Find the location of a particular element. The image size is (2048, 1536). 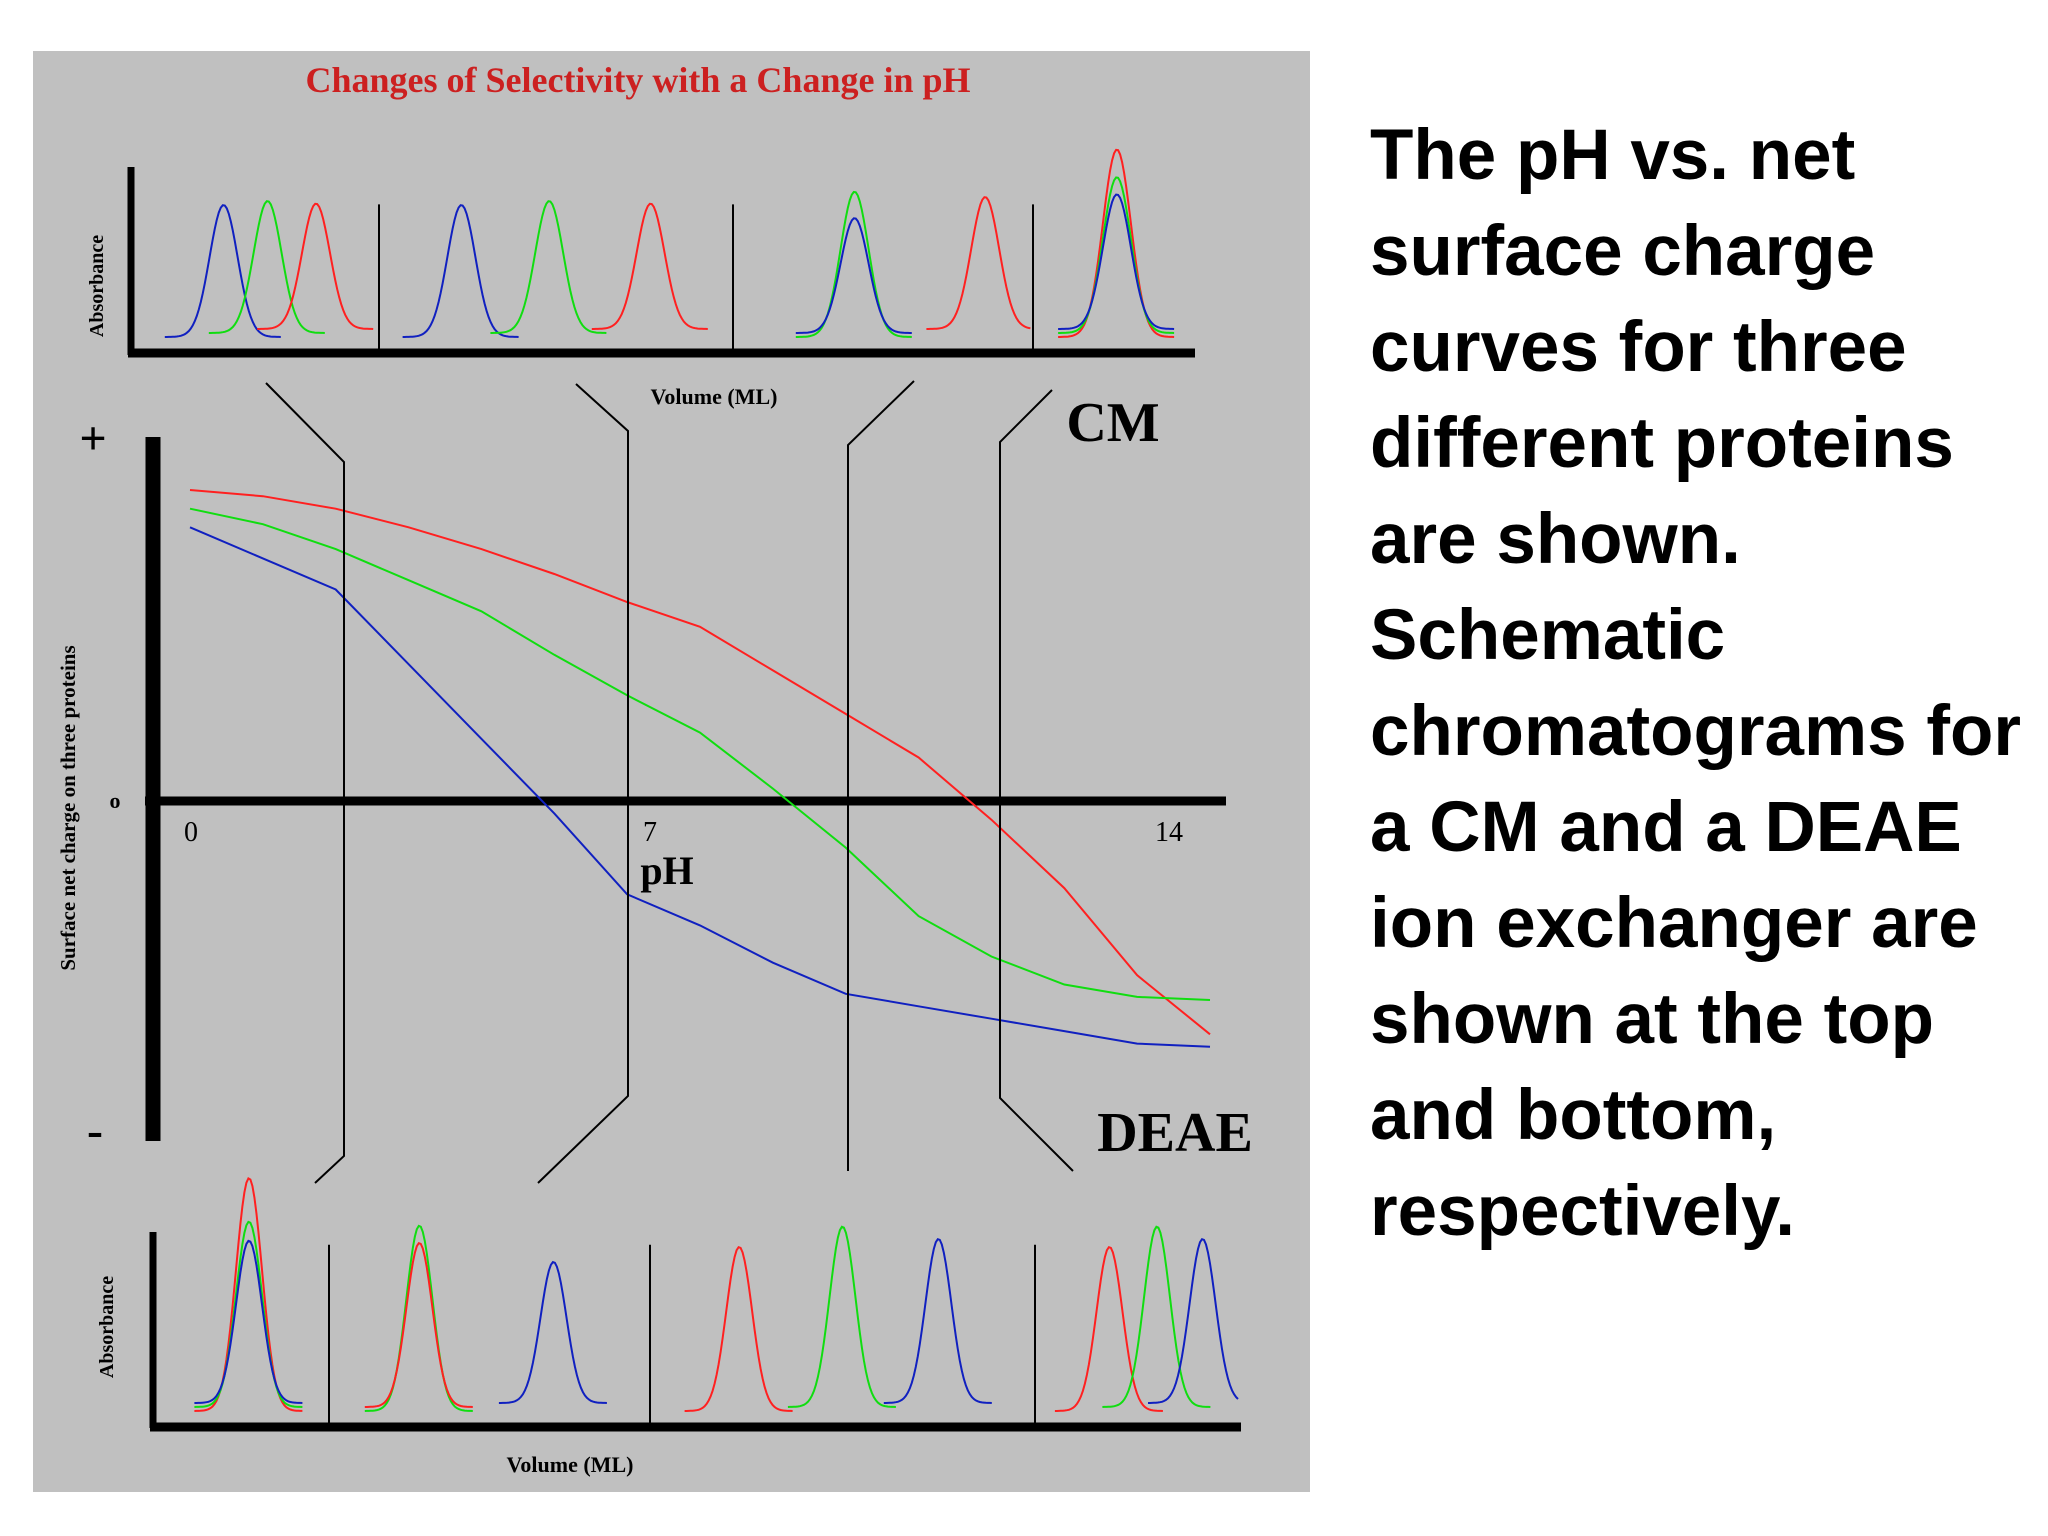

deae-chromatogram: Absorbance Volume (ML) is located at coordinates (668, 1327).